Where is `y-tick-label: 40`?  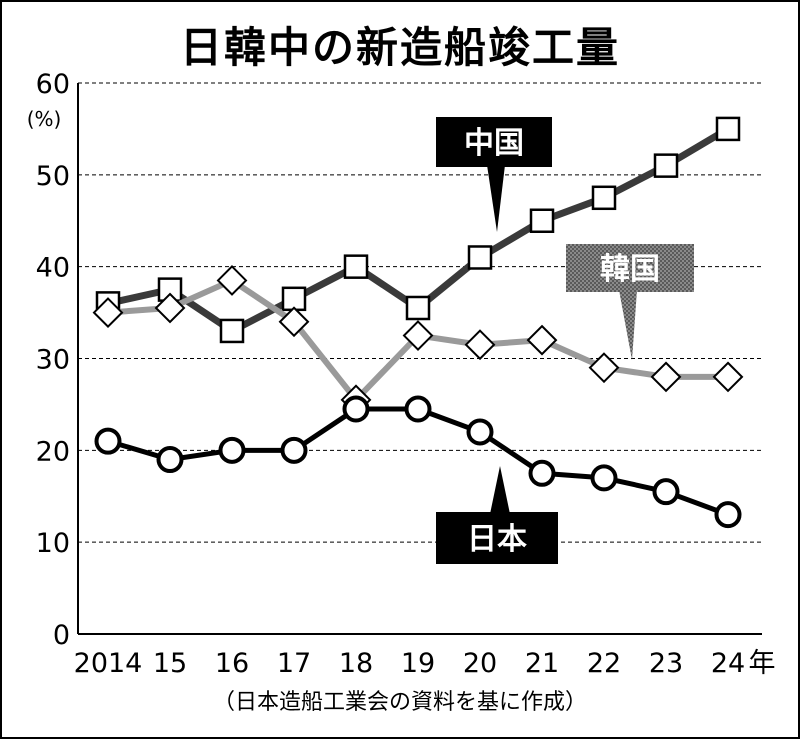
y-tick-label: 40 is located at coordinates (53, 268).